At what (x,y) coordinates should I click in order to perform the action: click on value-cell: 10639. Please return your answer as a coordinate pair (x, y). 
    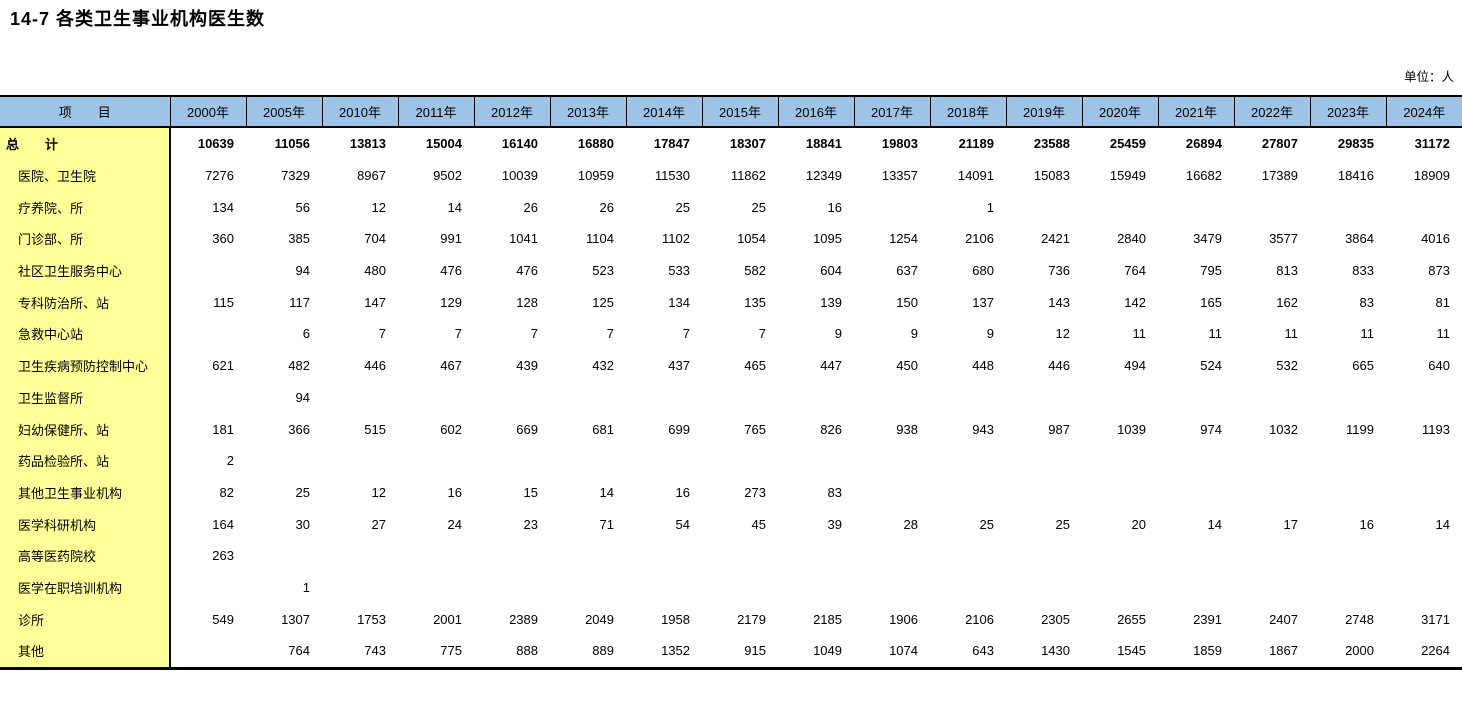
    Looking at the image, I should click on (208, 143).